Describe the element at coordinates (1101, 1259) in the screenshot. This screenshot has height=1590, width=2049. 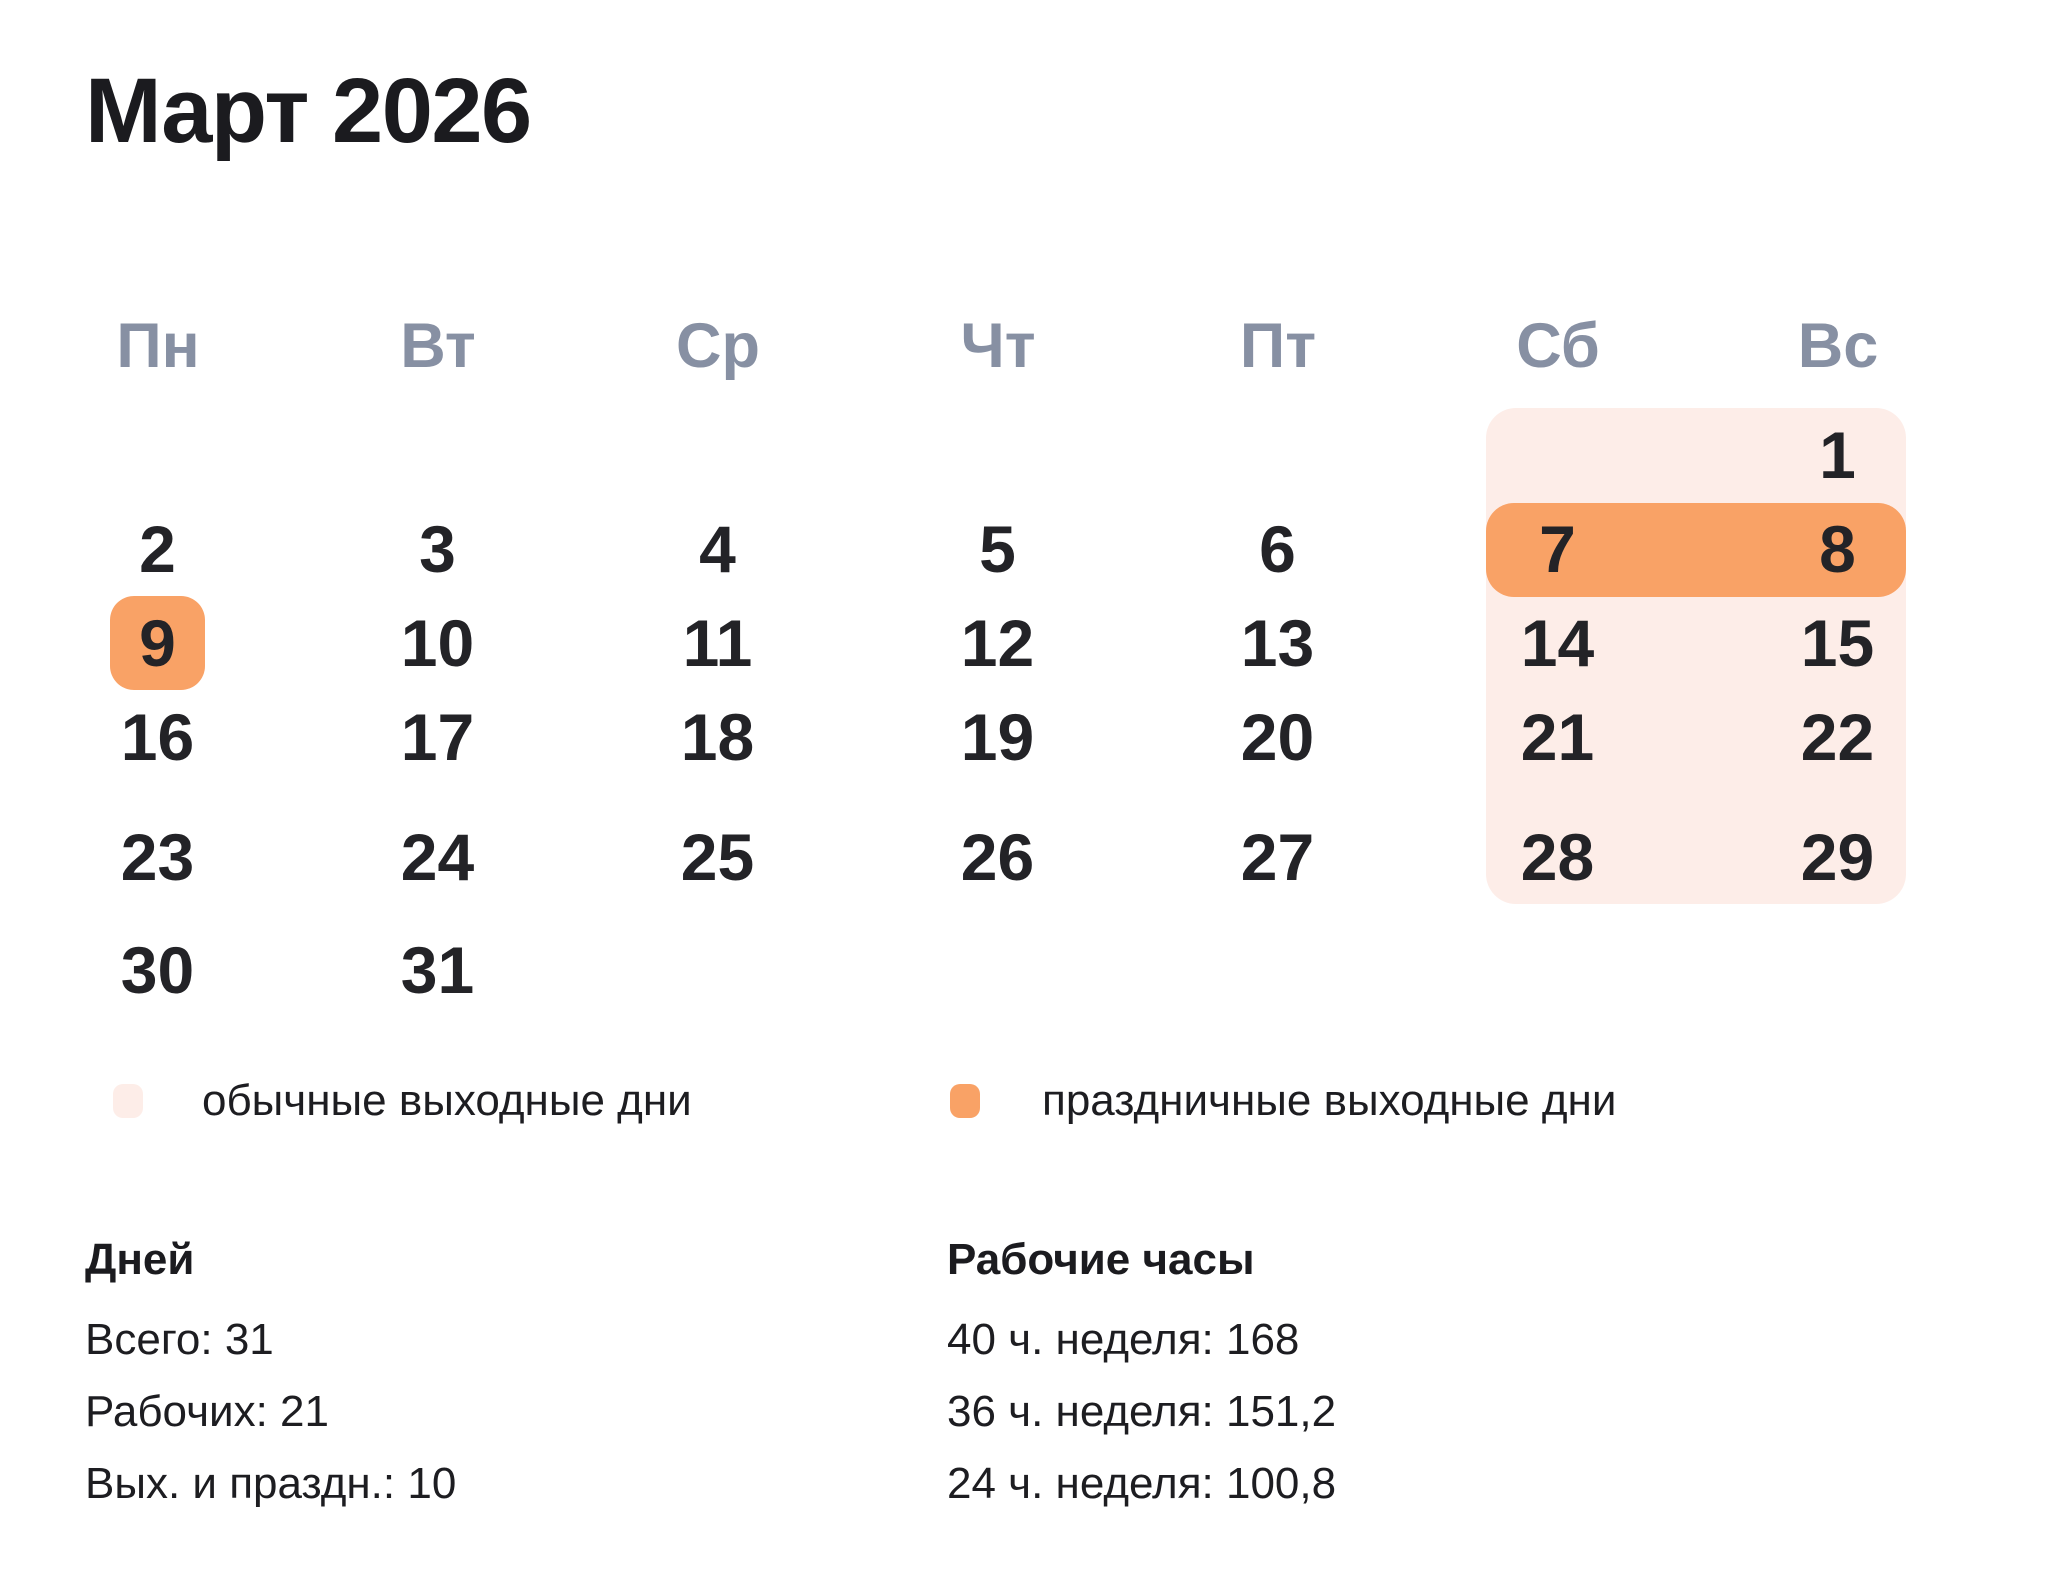
I see `stats-hours-heading: Рабочие часы` at that location.